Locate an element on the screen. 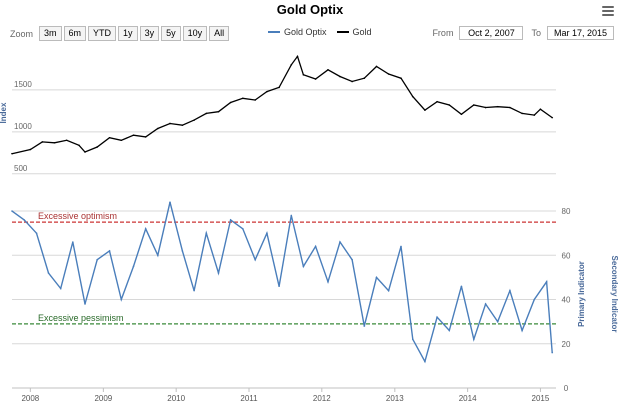 This screenshot has width=620, height=406. legend-label-gold: Gold is located at coordinates (362, 32).